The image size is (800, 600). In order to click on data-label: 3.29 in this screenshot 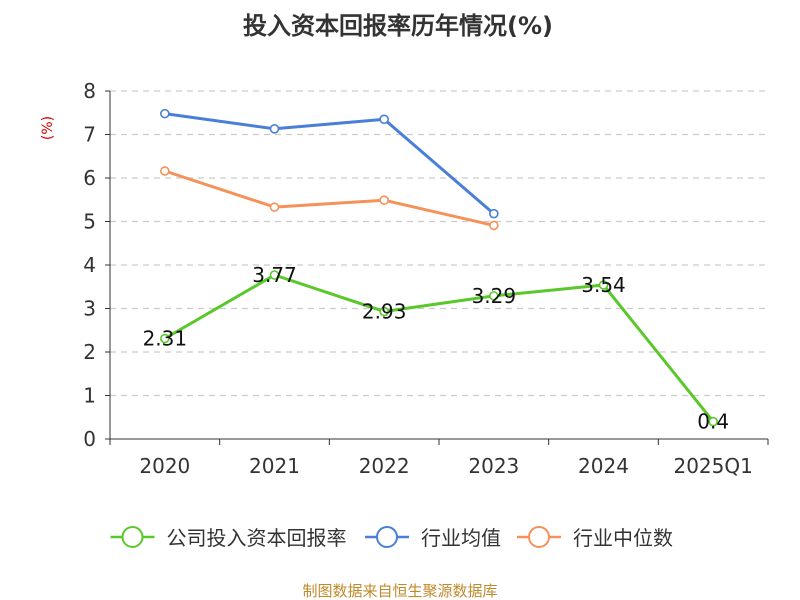, I will do `click(494, 296)`.